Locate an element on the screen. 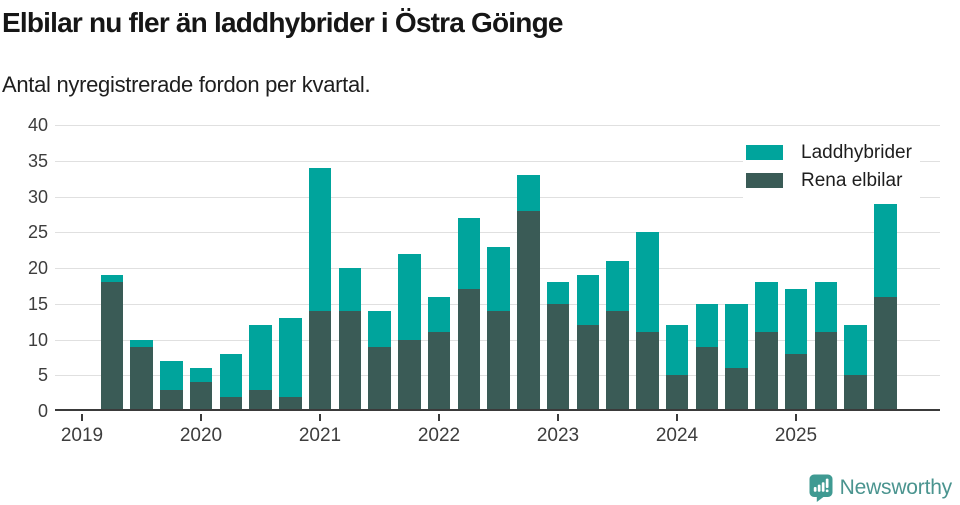  bar-2024-q1-rena-elbilar is located at coordinates (677, 393).